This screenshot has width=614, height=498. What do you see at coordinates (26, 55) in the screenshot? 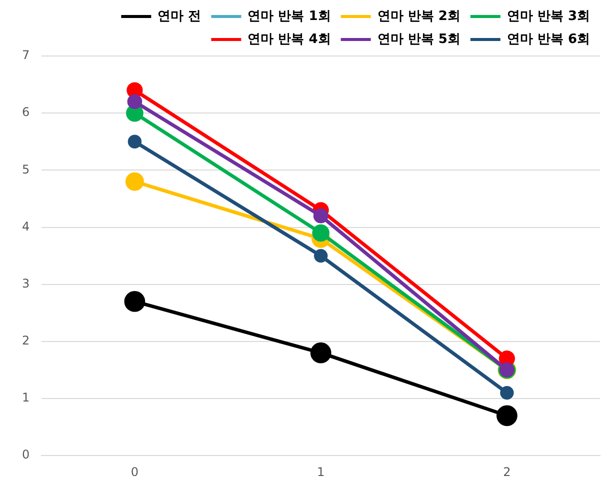
I see `y-tick-label: 7` at bounding box center [26, 55].